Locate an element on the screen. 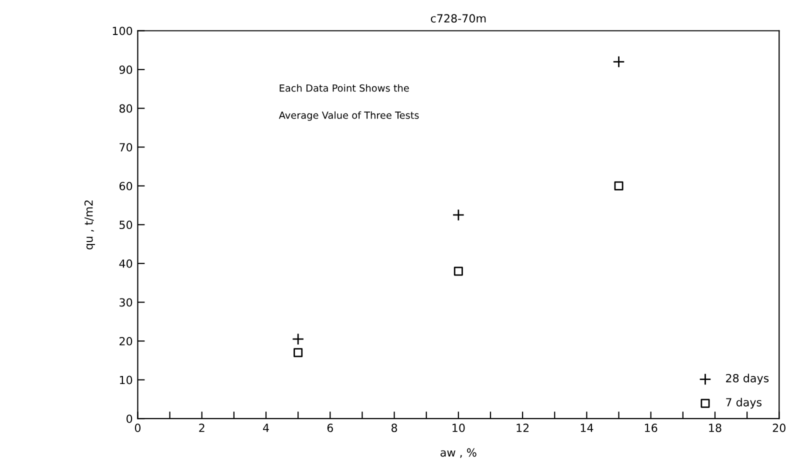 Image resolution: width=787 pixels, height=473 pixels. y-tick-label: 100 is located at coordinates (122, 31).